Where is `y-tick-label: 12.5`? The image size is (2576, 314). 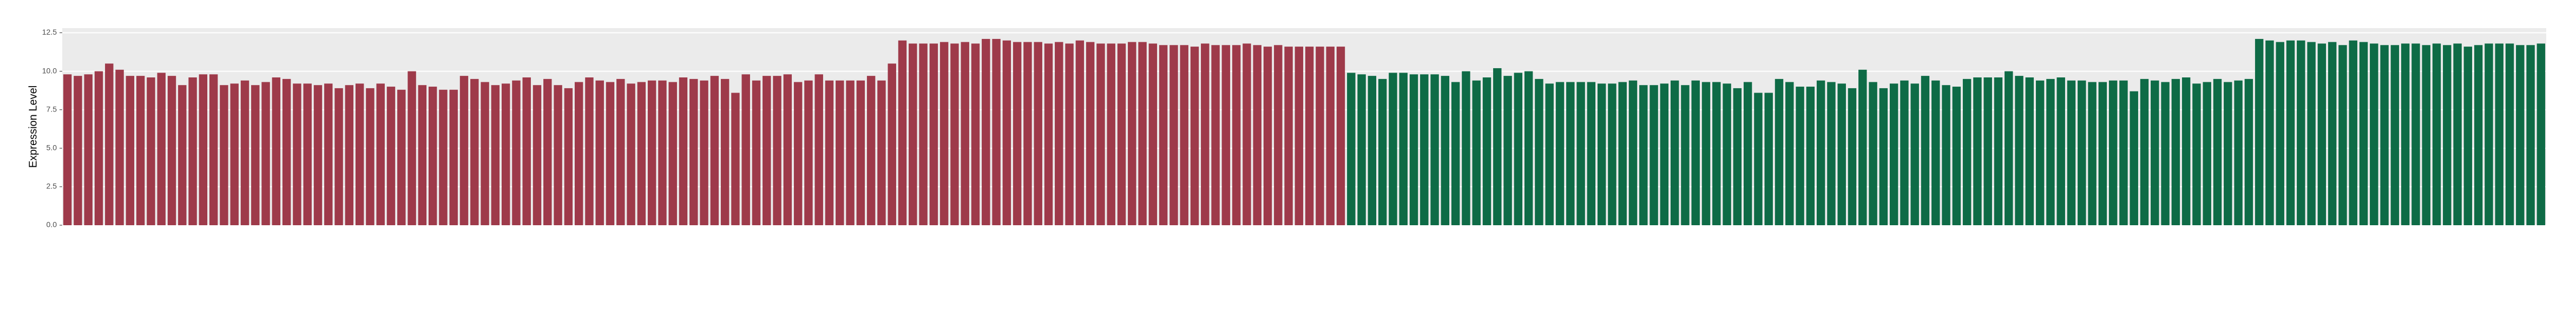
y-tick-label: 12.5 is located at coordinates (49, 32).